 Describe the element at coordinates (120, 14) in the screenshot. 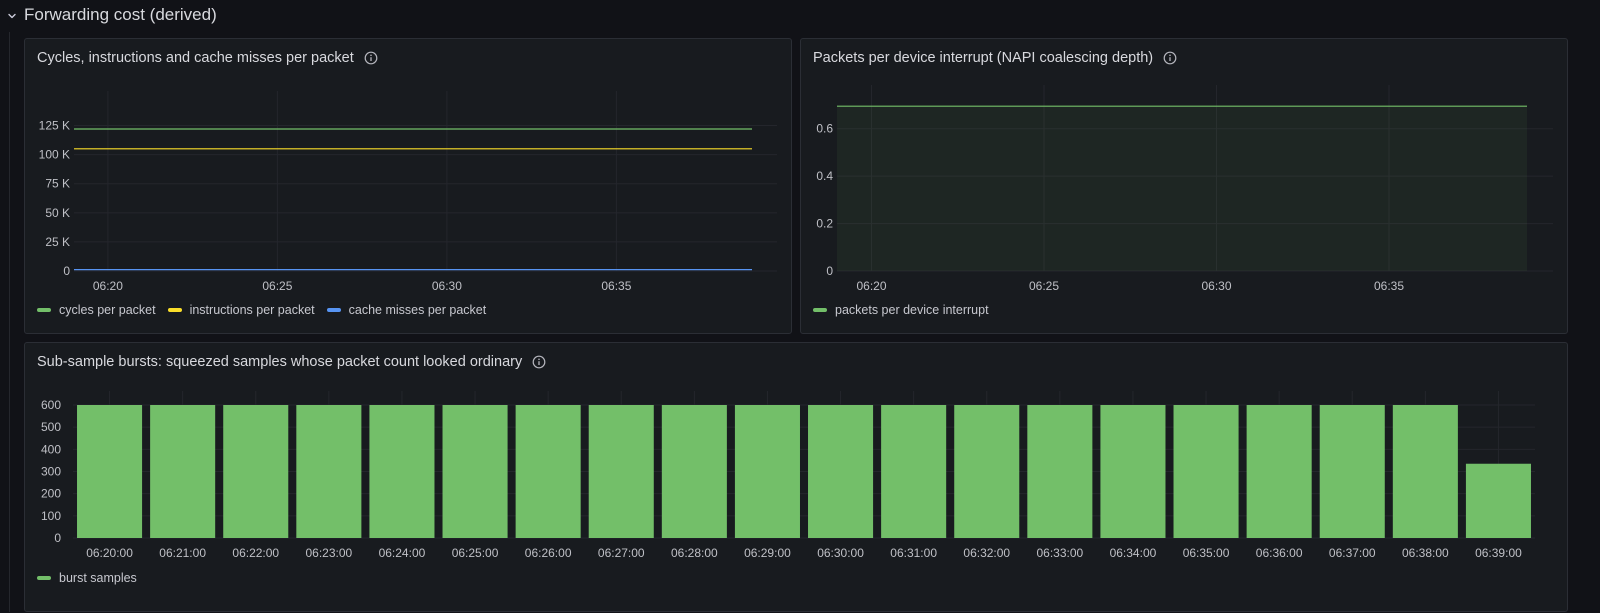

I see `row-title: Forwarding cost (derived)` at that location.